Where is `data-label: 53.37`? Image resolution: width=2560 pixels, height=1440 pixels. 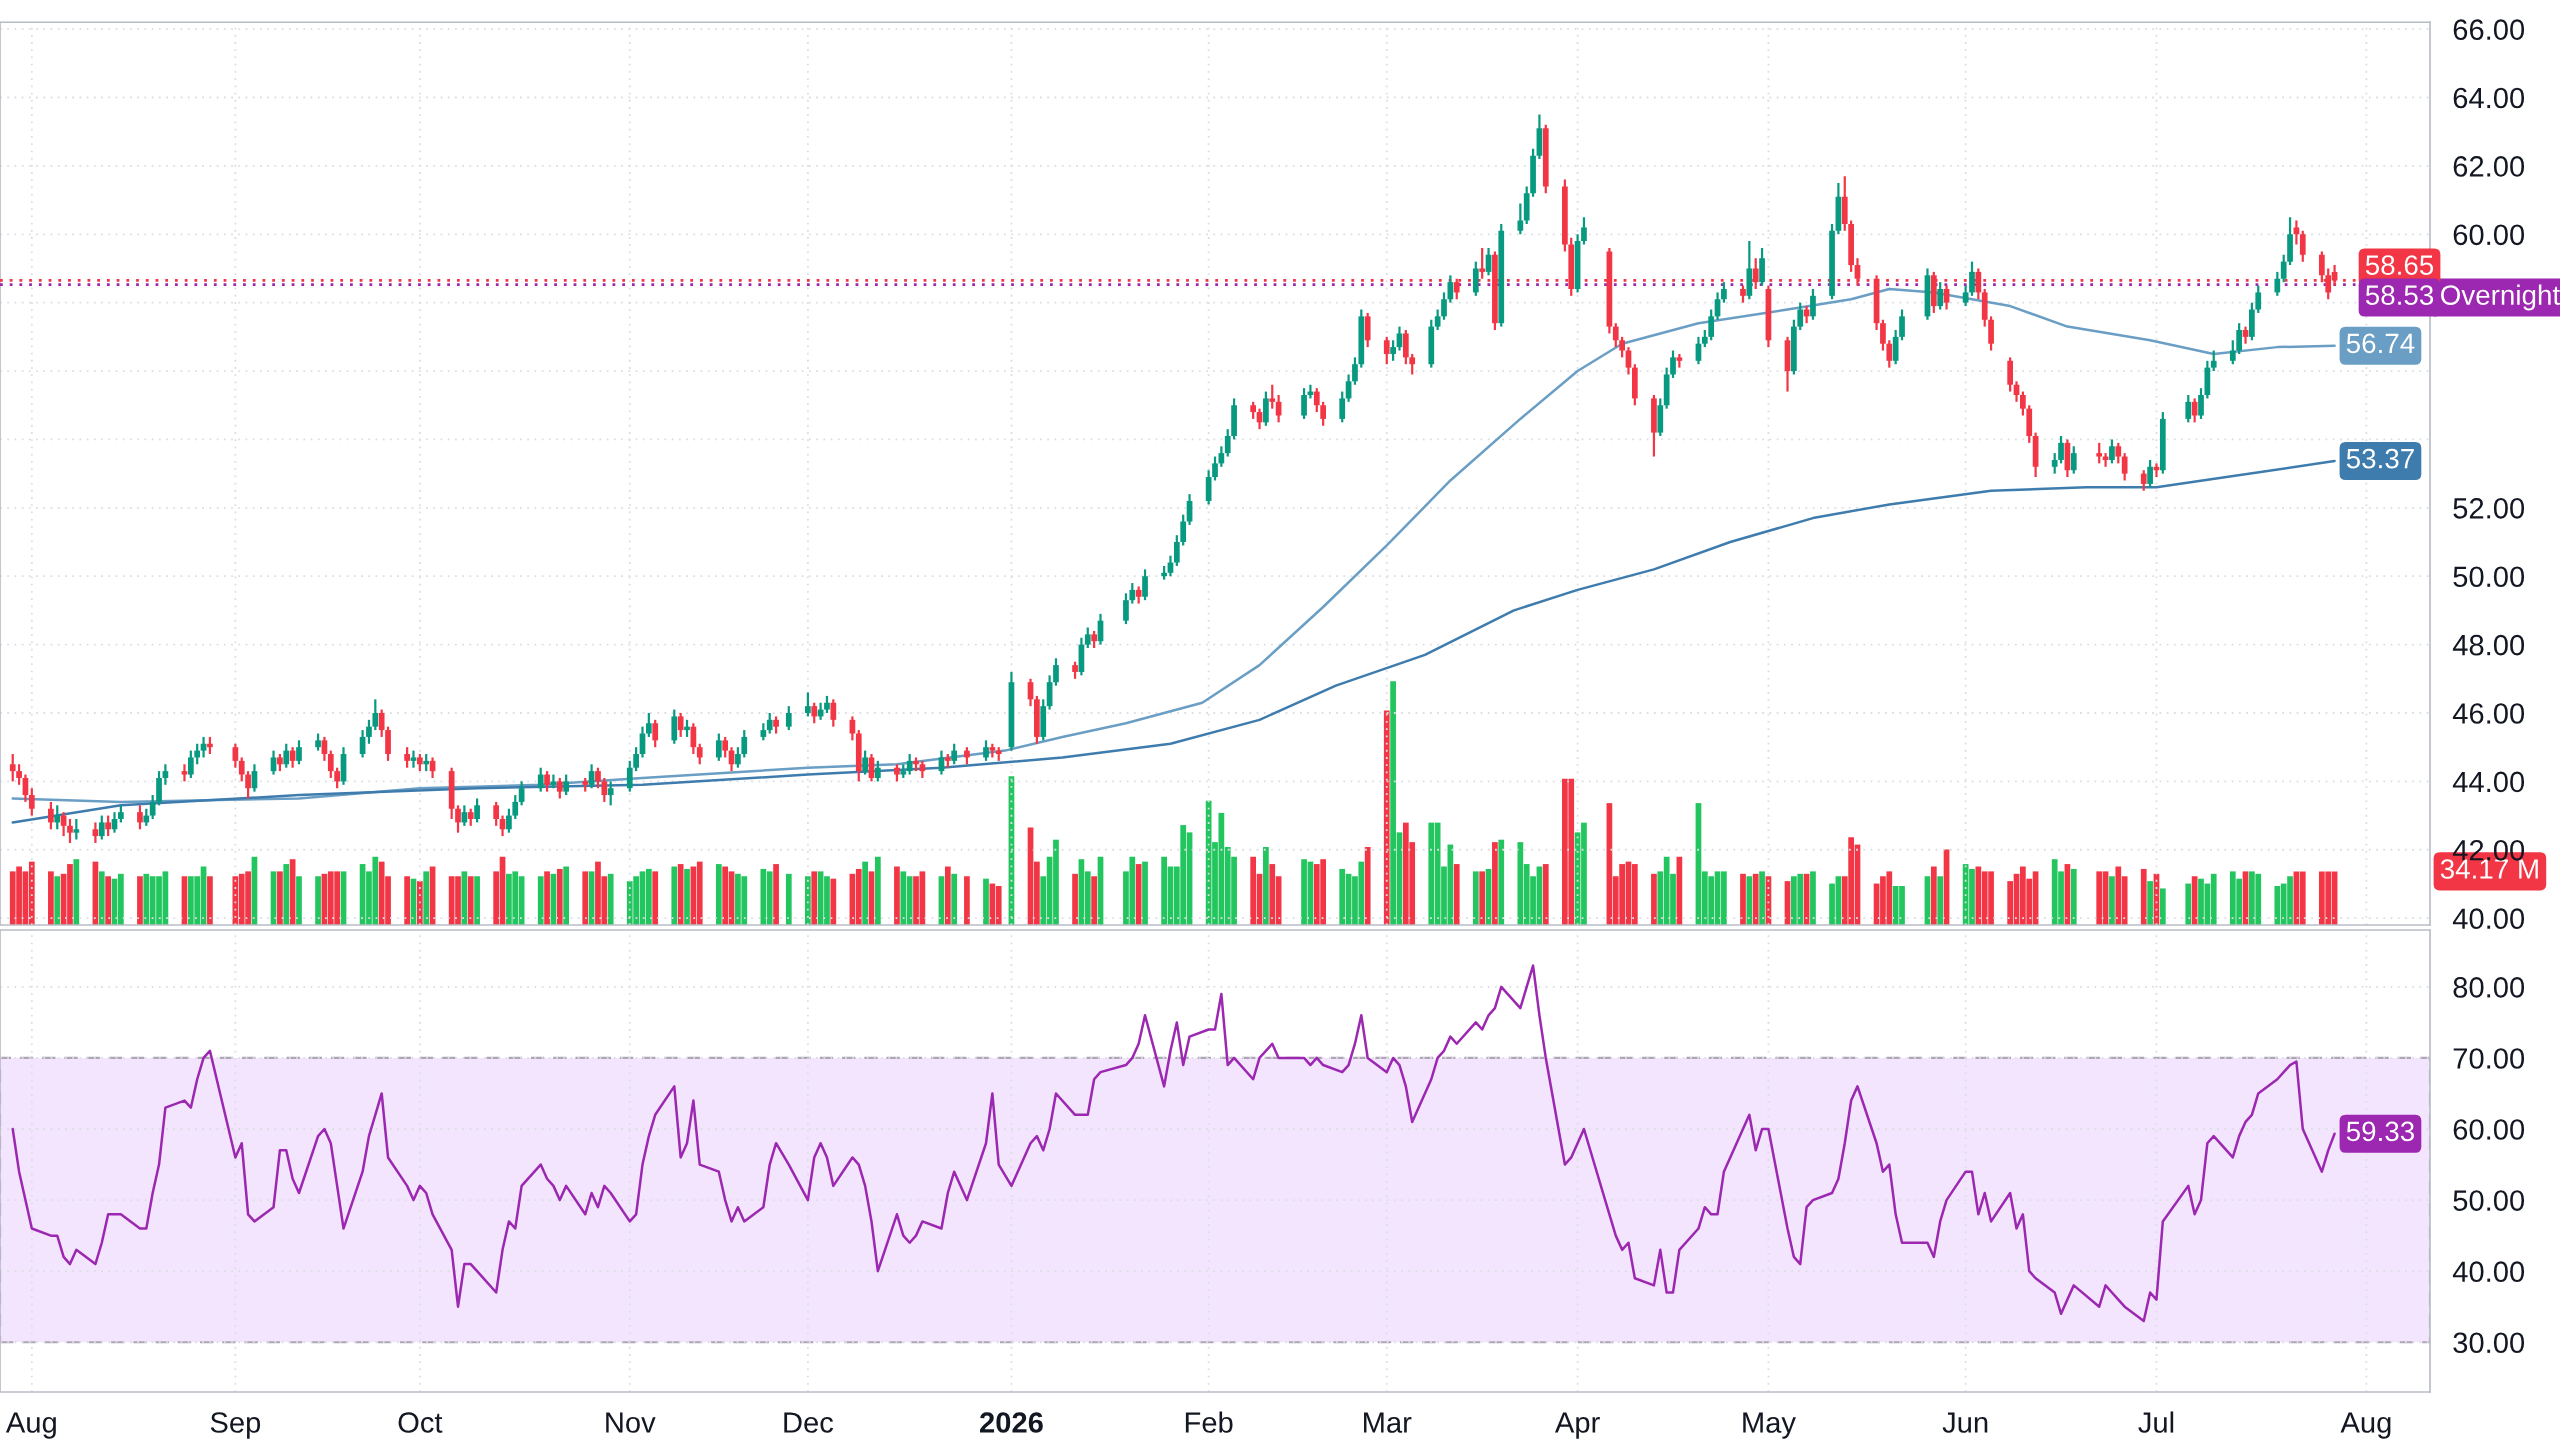
data-label: 53.37 is located at coordinates (2380, 458).